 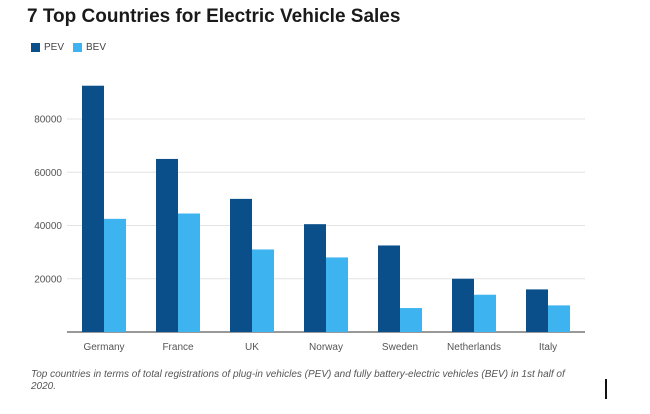 I want to click on legend-item-pev: PEV, so click(x=47, y=47).